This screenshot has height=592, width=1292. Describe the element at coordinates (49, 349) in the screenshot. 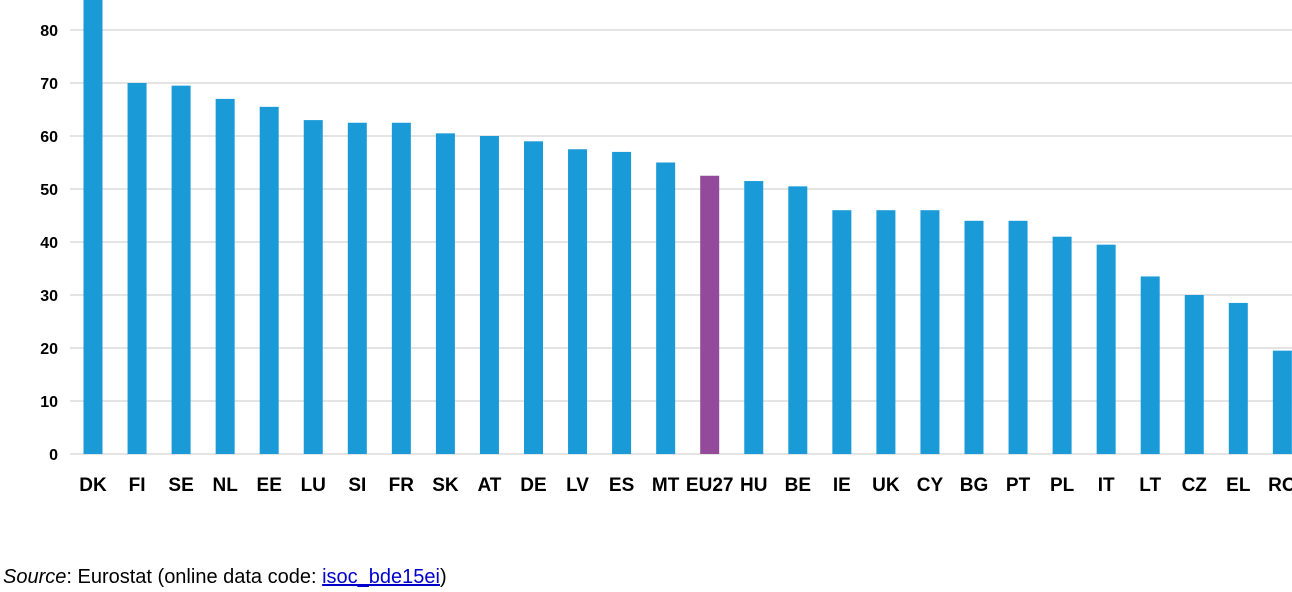

I see `y-tick-label: 20` at that location.